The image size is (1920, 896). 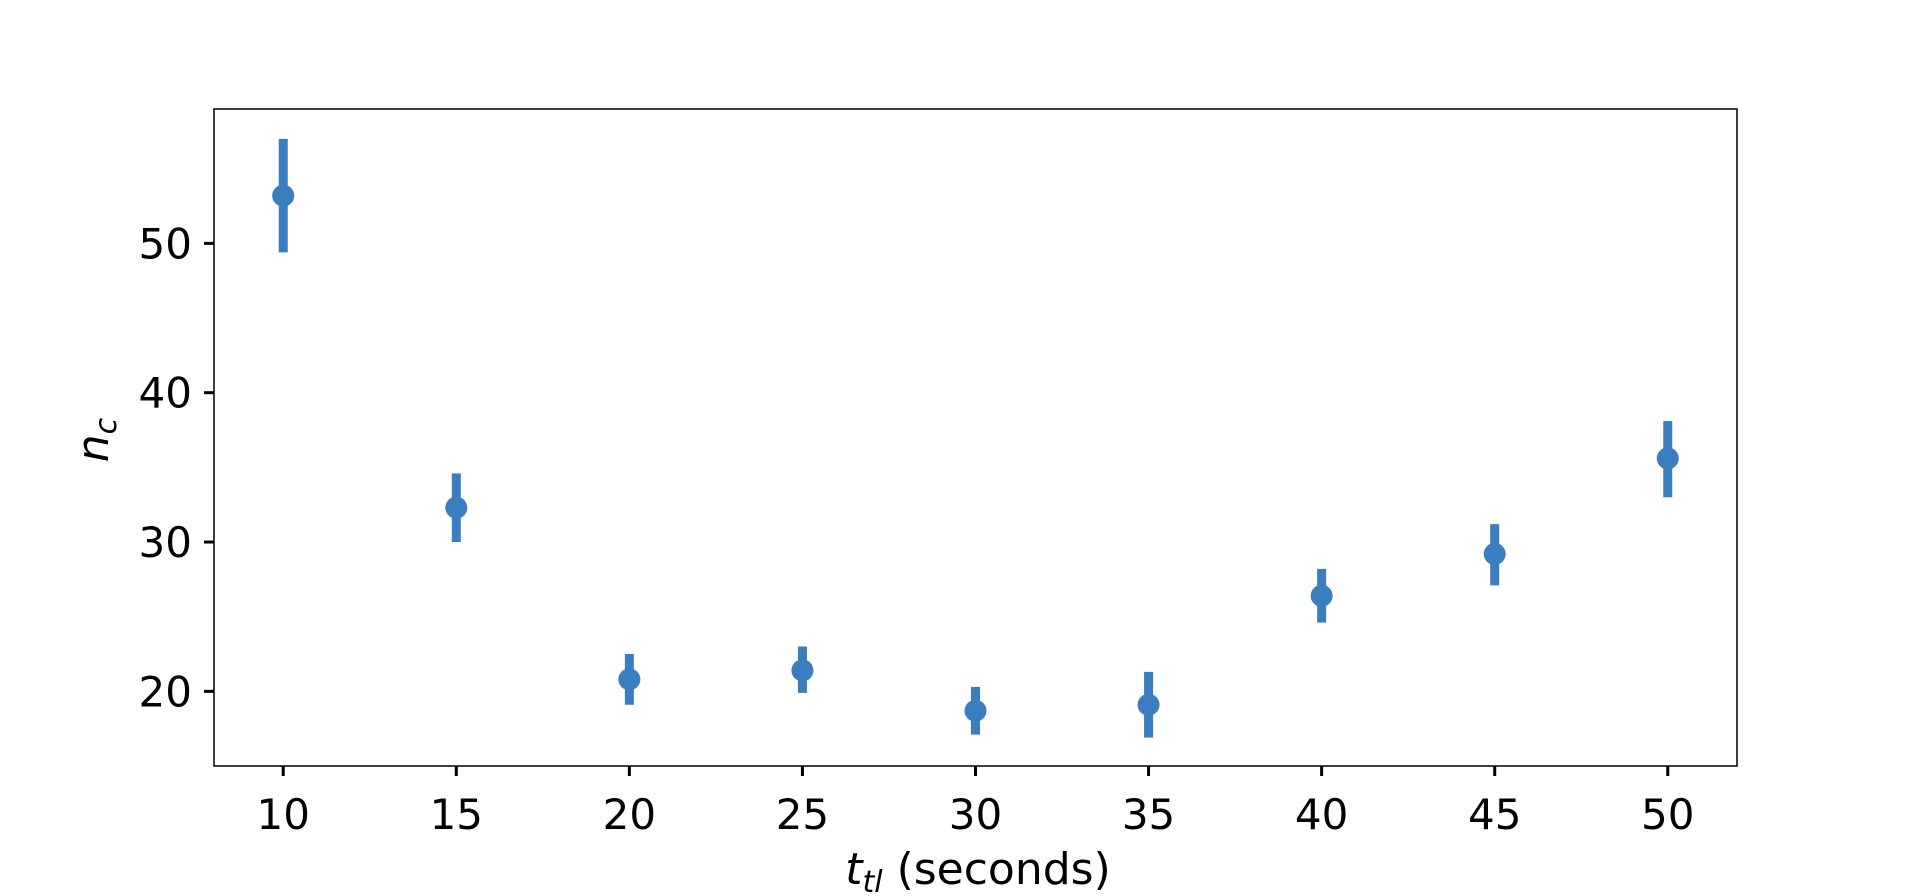 I want to click on x-tick-label: 10, so click(x=283, y=814).